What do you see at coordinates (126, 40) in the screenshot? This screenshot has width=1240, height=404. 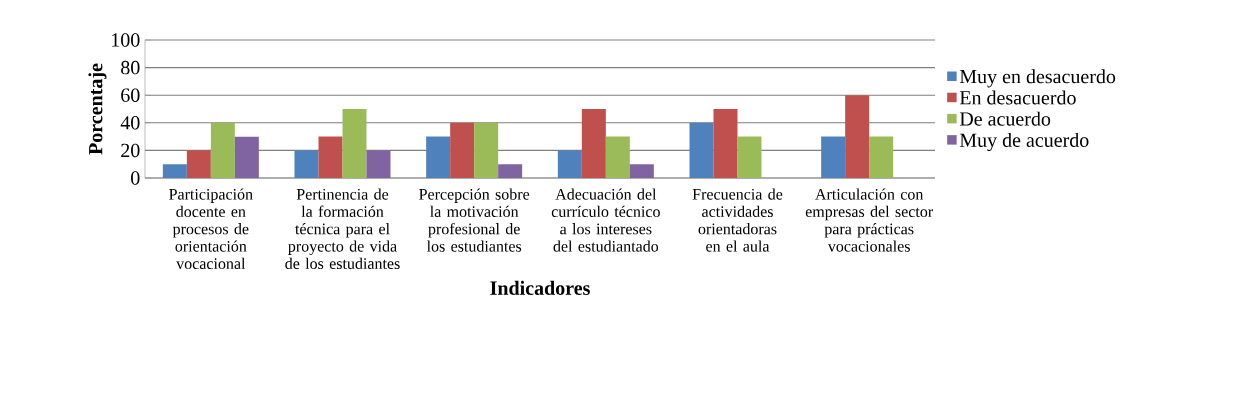 I see `y-tick-label: 100` at bounding box center [126, 40].